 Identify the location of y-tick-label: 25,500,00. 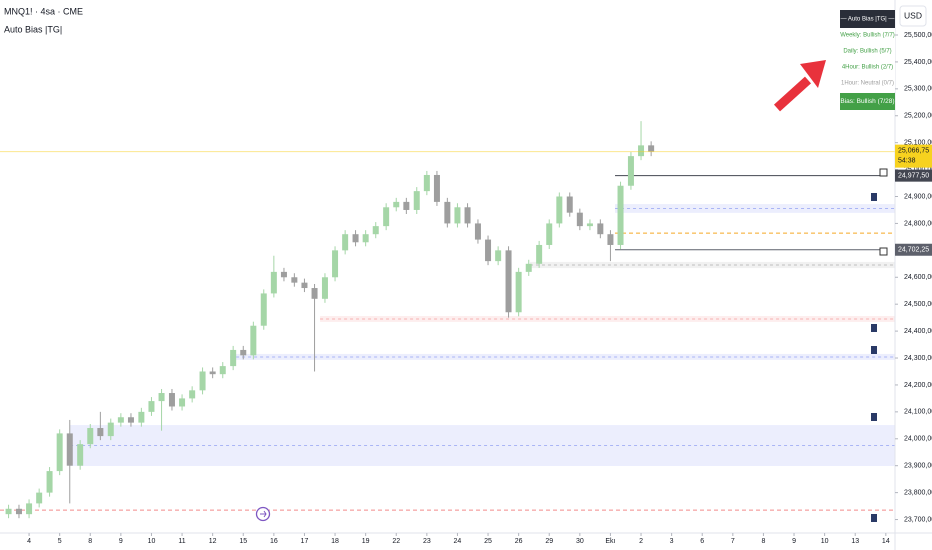
(918, 35).